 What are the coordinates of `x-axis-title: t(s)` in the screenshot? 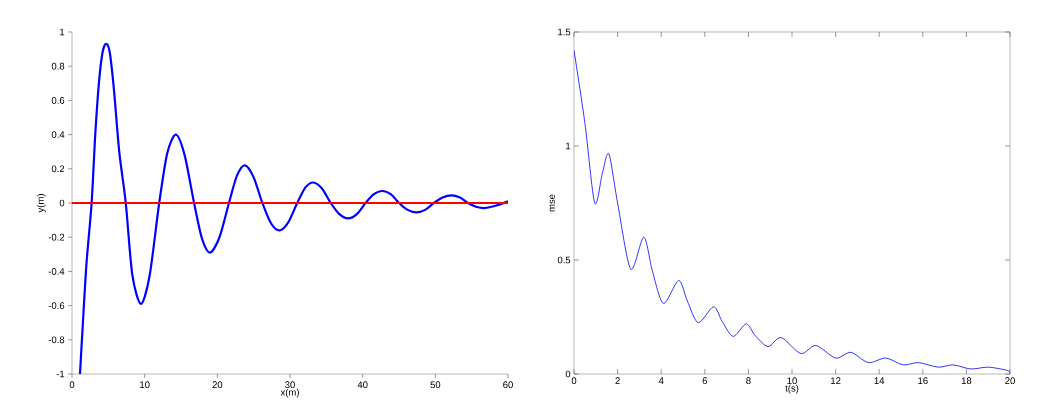 It's located at (792, 389).